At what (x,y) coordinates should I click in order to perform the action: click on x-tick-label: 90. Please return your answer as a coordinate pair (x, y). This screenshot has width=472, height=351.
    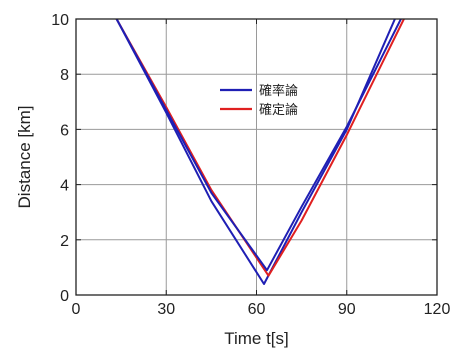
    Looking at the image, I should click on (347, 309).